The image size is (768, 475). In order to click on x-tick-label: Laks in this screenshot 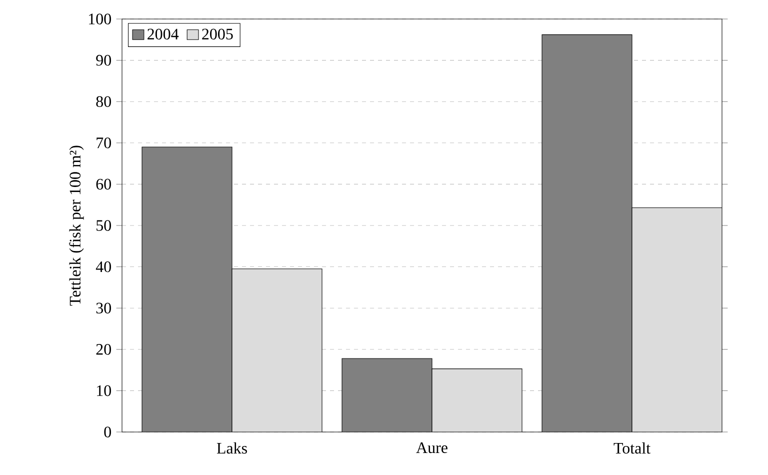, I will do `click(231, 448)`.